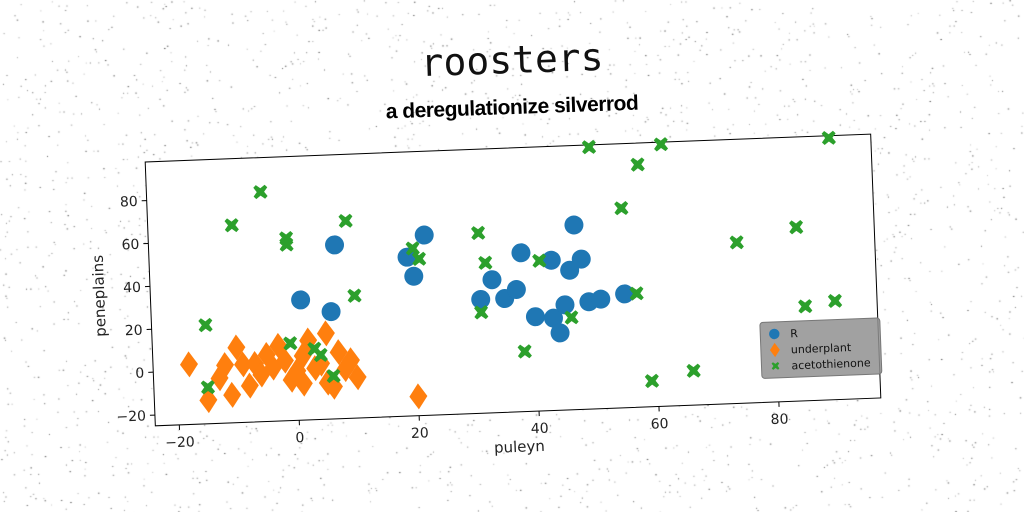  I want to click on legend-label: R, so click(794, 333).